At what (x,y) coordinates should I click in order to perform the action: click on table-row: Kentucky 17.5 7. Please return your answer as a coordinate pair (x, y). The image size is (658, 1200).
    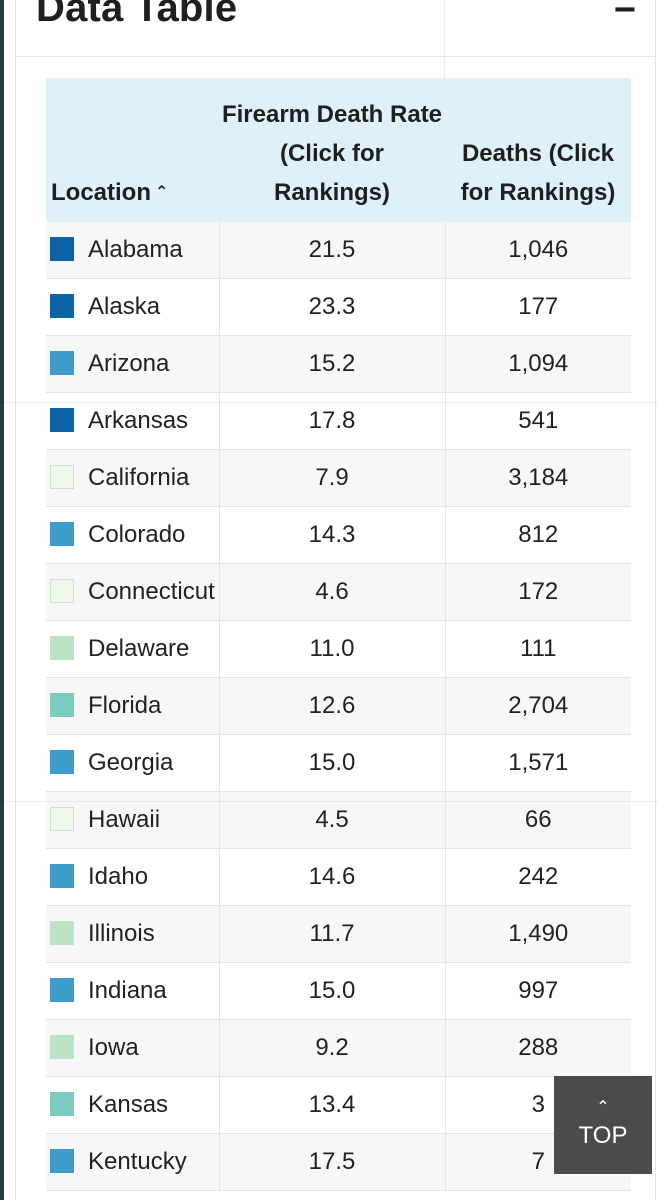
    Looking at the image, I should click on (338, 1162).